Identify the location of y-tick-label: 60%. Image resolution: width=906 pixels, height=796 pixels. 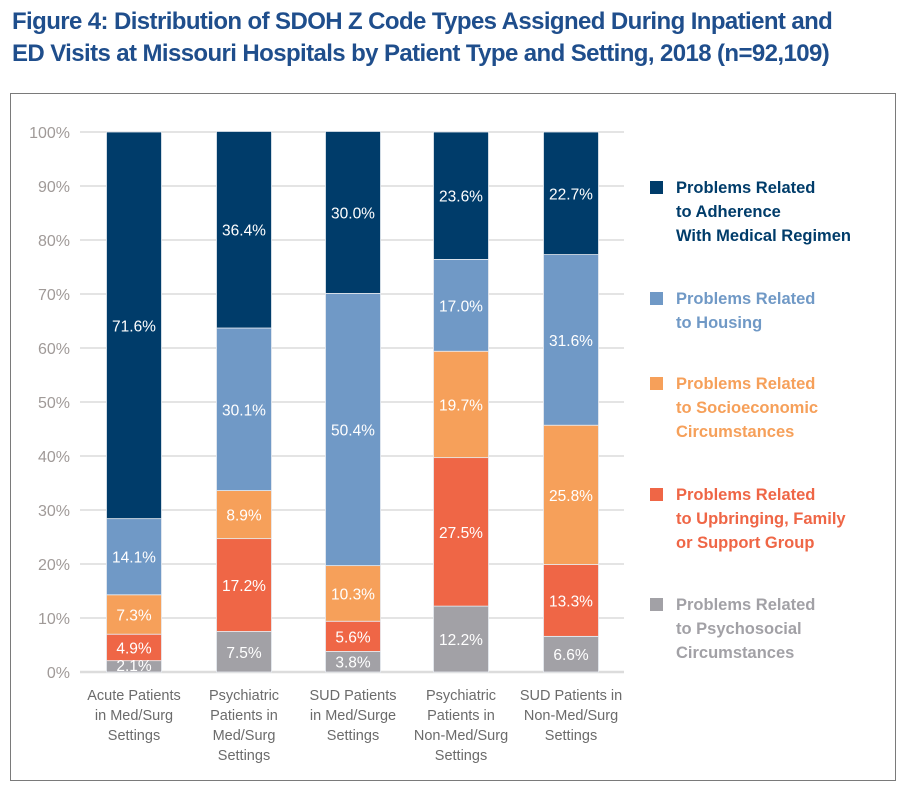
(54, 349).